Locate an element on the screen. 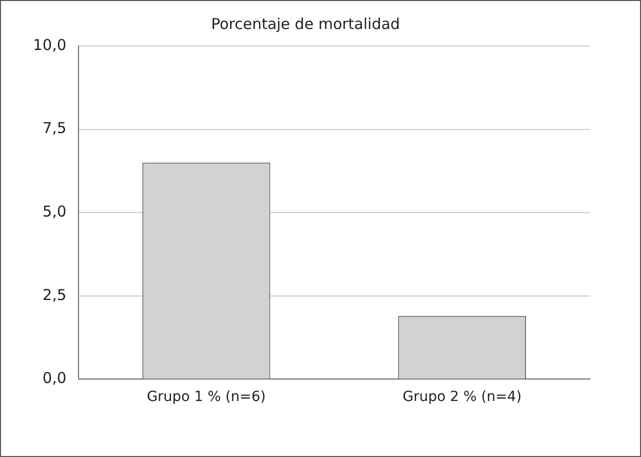 The height and width of the screenshot is (457, 641). y-tick-label: 5,0 is located at coordinates (54, 211).